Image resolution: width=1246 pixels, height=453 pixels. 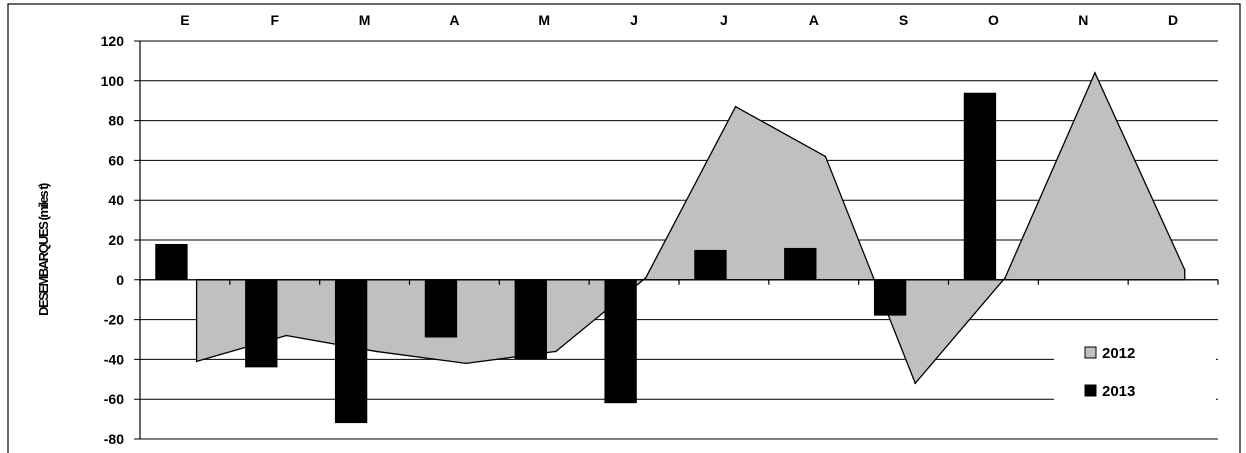 I want to click on legend: 2012 2013, so click(x=1135, y=380).